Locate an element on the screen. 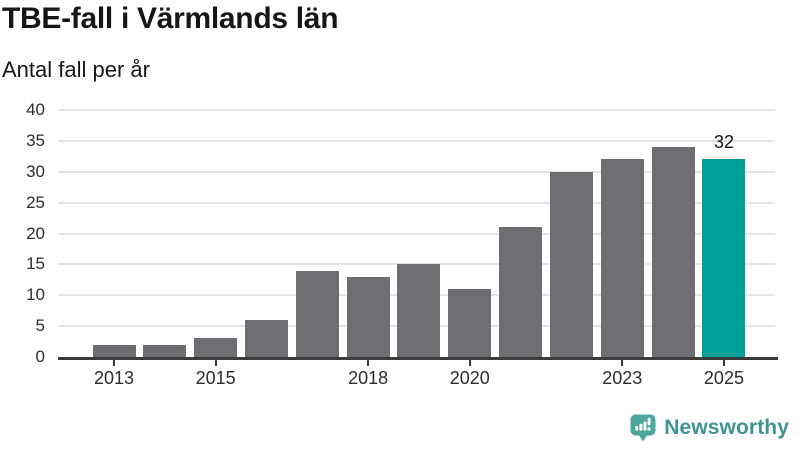 The width and height of the screenshot is (800, 450). bar-2020 is located at coordinates (470, 323).